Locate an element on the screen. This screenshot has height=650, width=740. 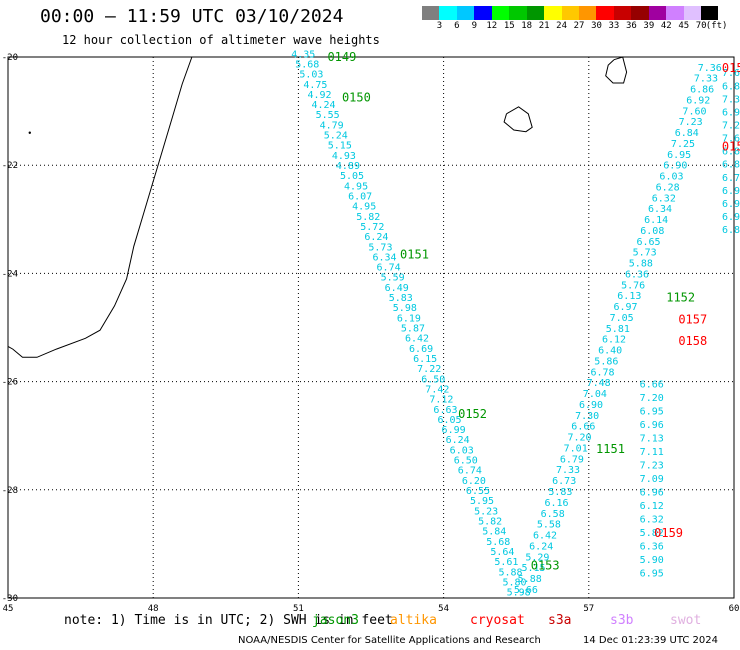
legend-label: 18 is located at coordinates (527, 26).